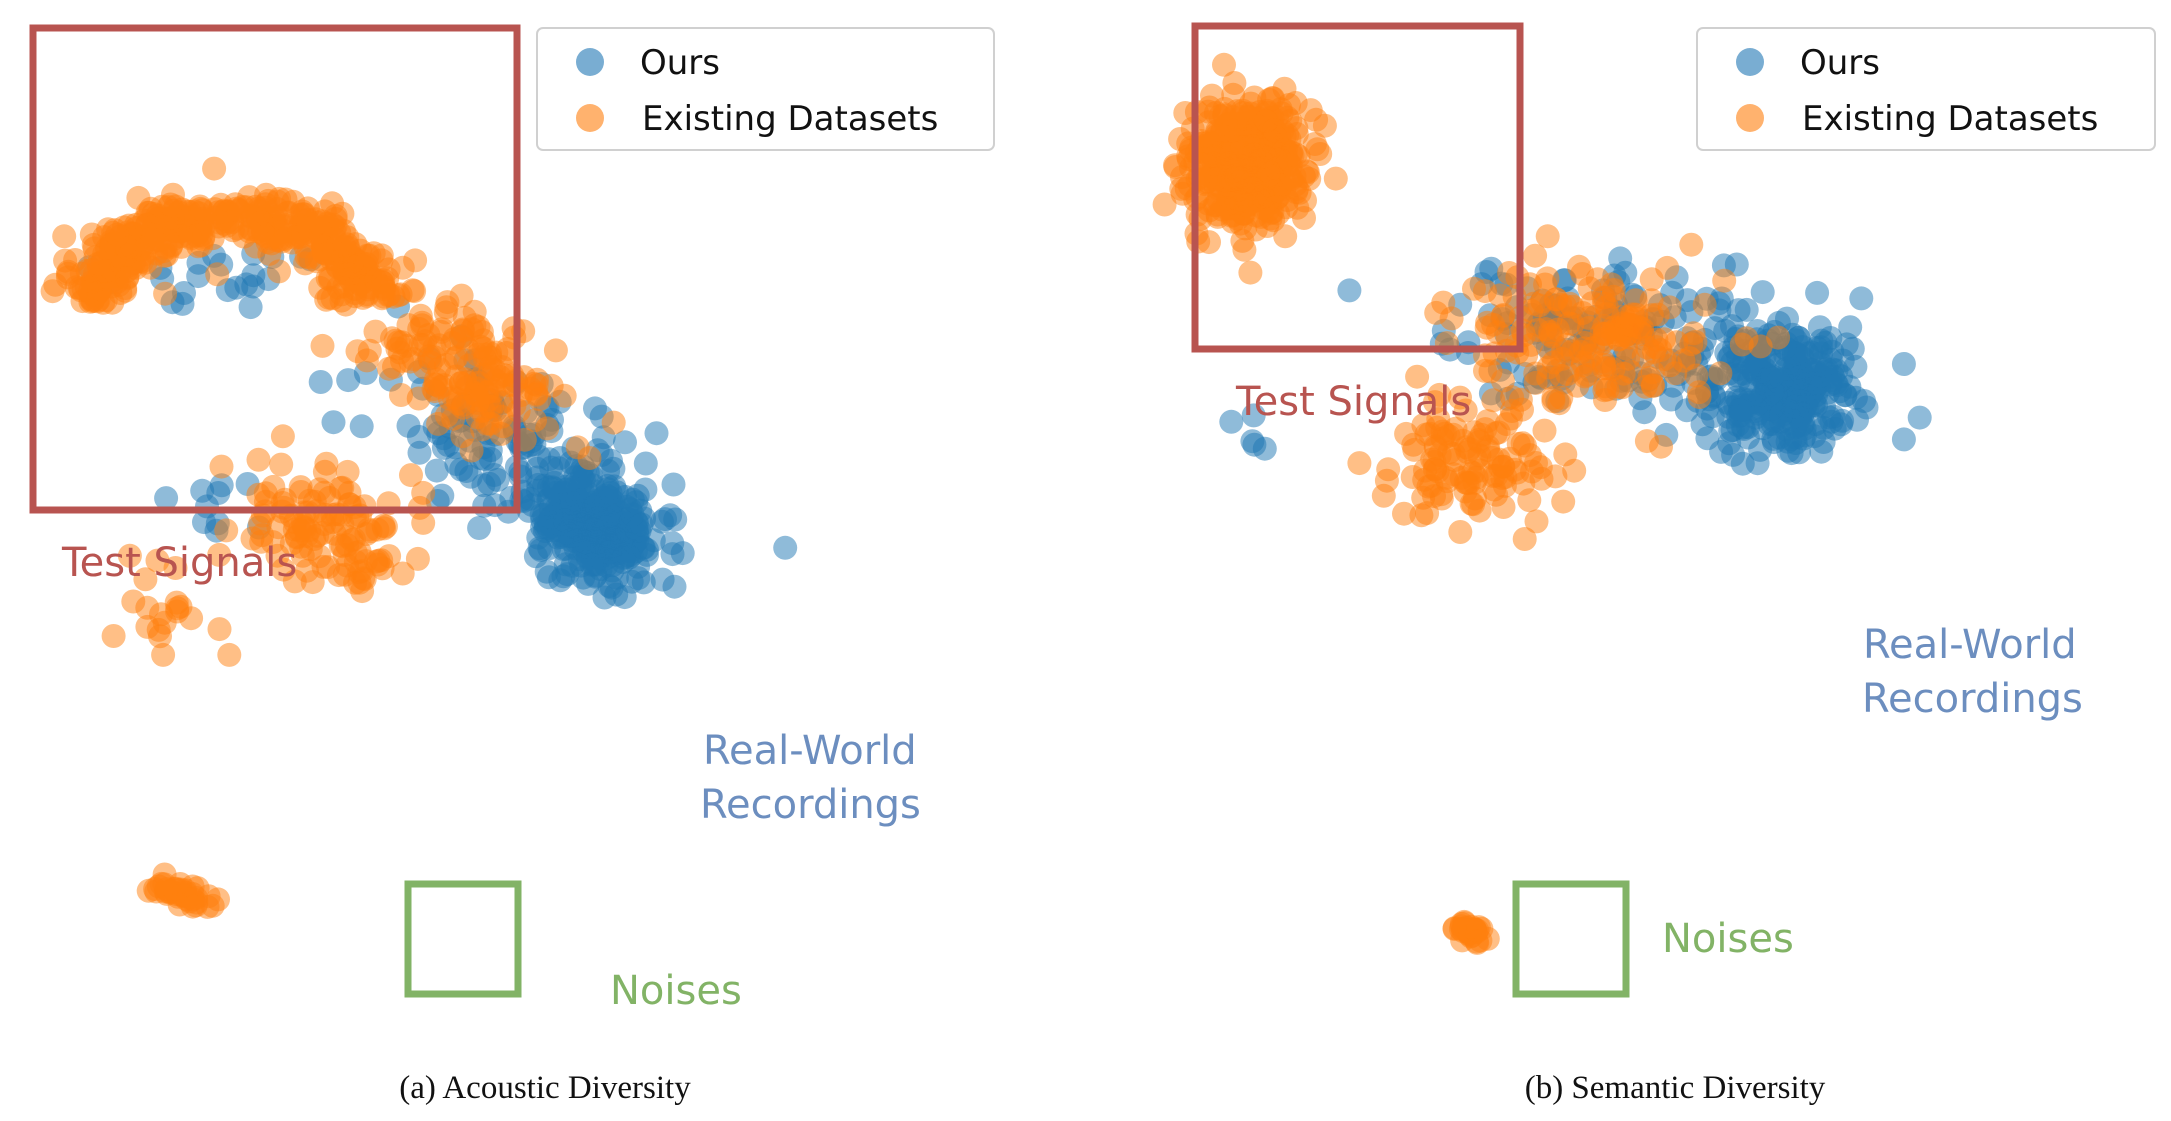  Describe the element at coordinates (1728, 939) in the screenshot. I see `noises-label: Noises` at that location.